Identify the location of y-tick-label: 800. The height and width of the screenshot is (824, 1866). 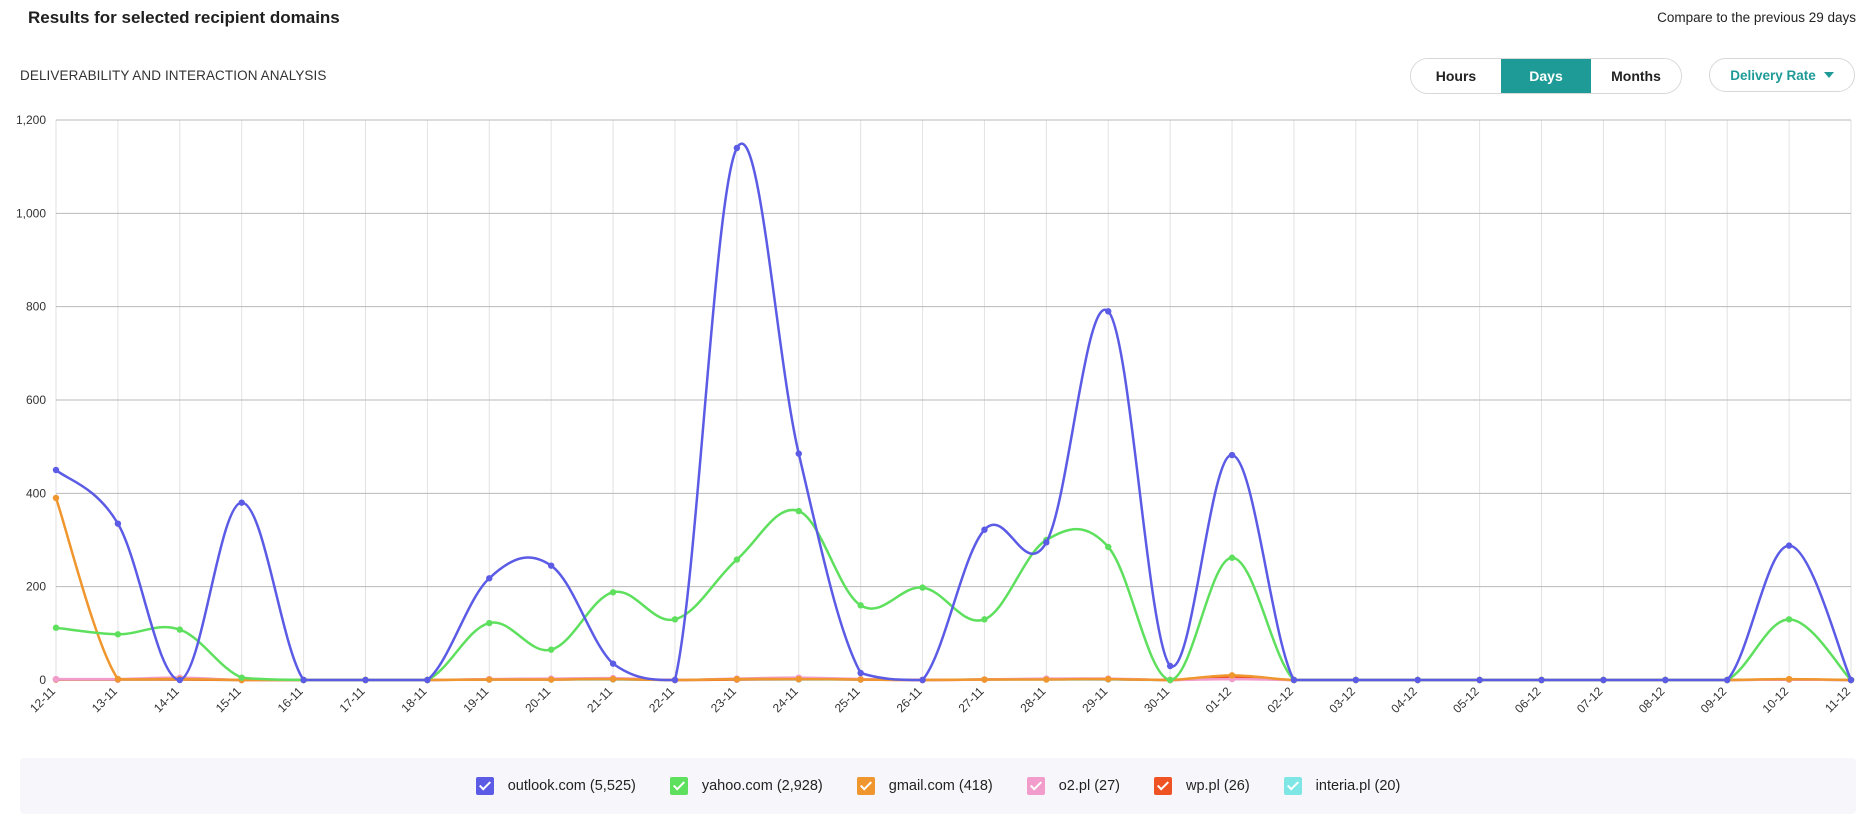
(36, 307).